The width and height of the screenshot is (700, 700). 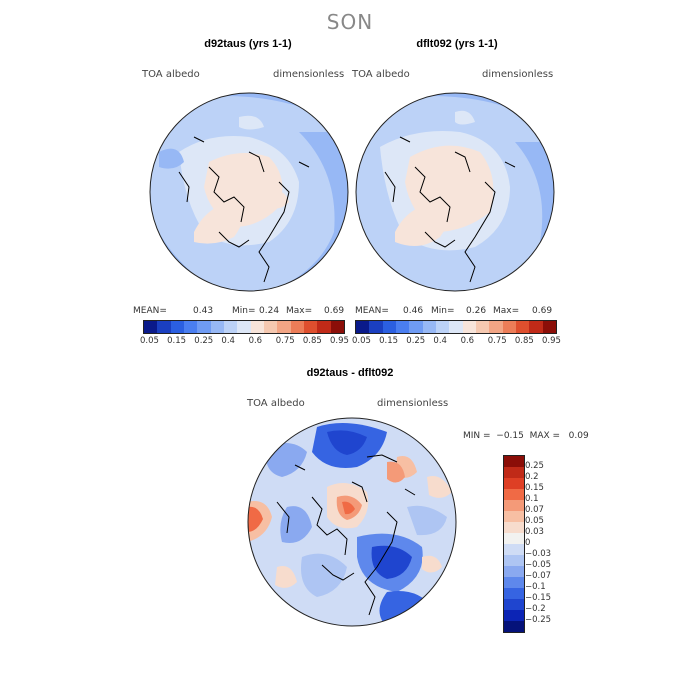 I want to click on right-panel-title: dflt092 (yrs 1-1), so click(x=457, y=44).